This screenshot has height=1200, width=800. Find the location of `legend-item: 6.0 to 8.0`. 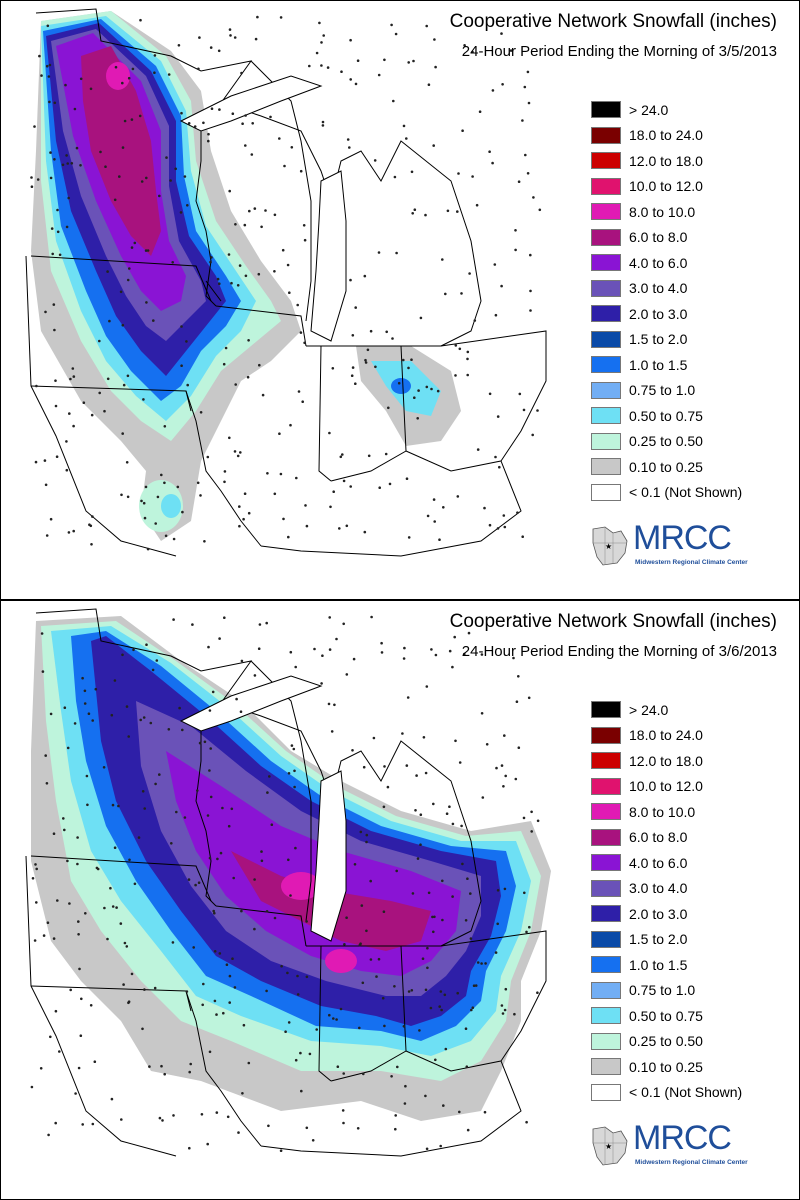

legend-item: 6.0 to 8.0 is located at coordinates (666, 838).